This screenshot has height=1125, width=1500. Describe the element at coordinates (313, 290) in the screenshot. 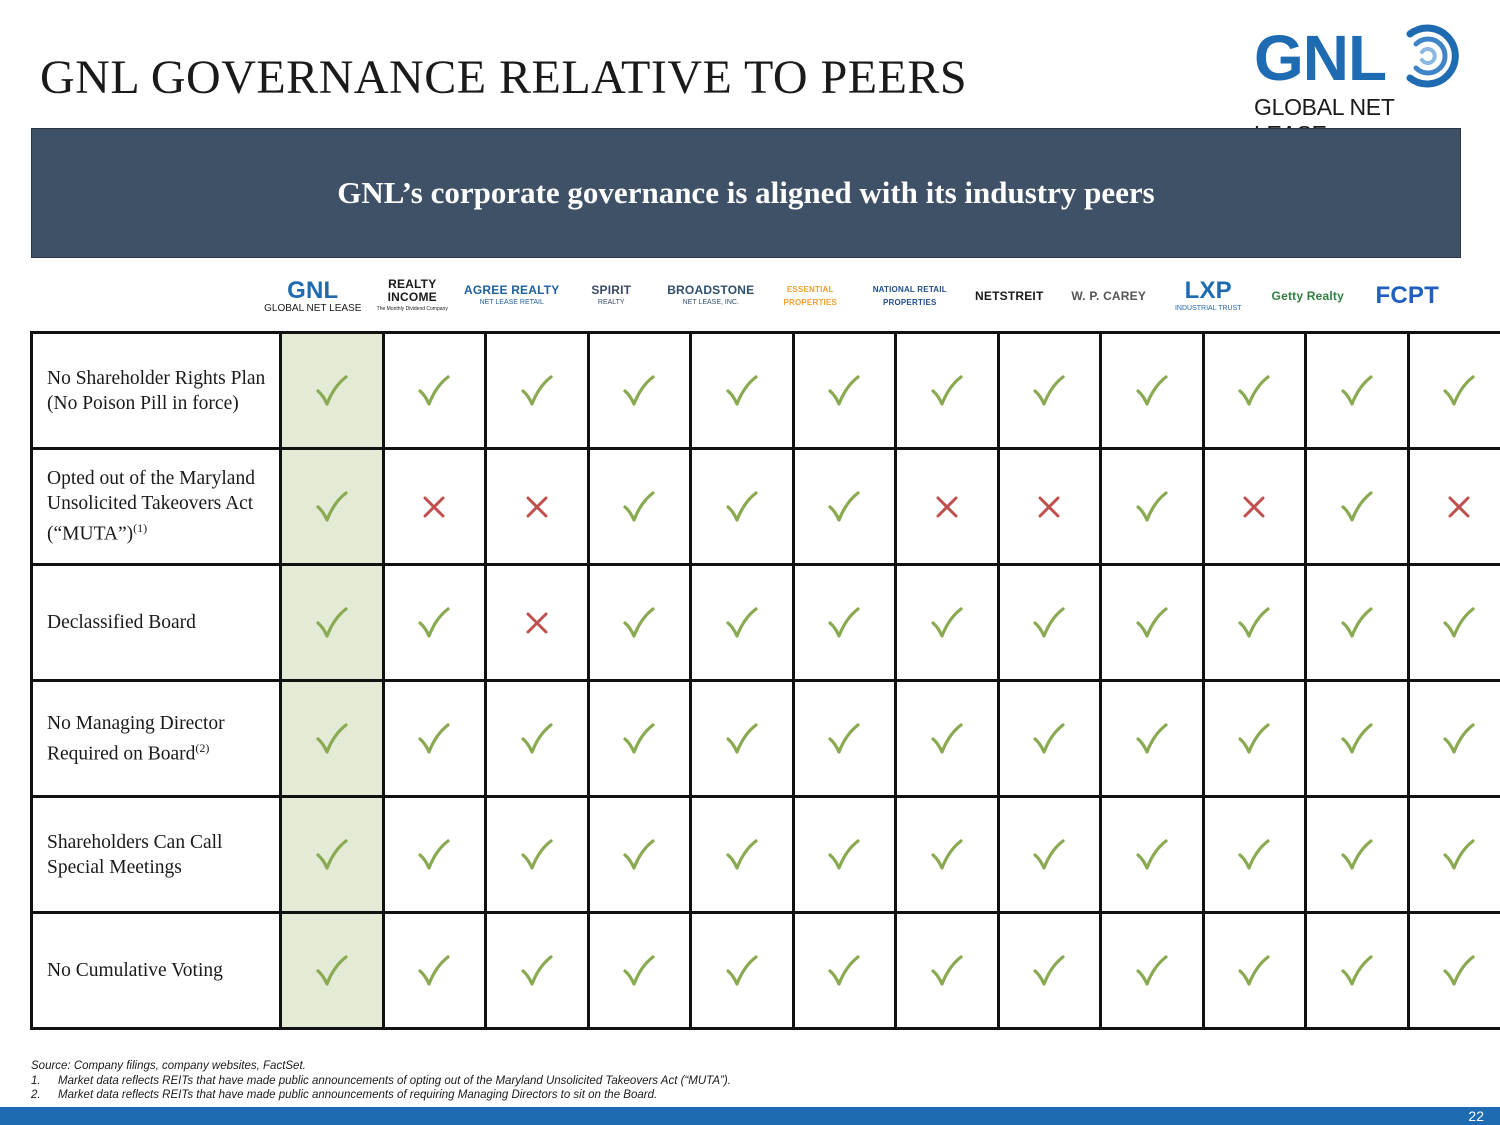

I see `peer-name: GNL` at that location.